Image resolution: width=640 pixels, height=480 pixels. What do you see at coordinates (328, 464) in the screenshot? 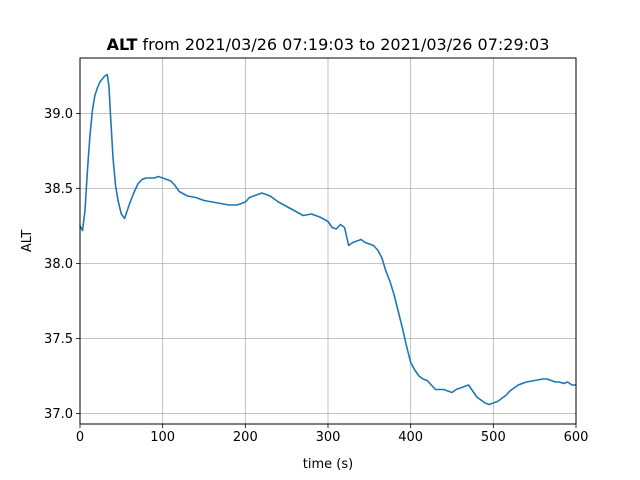
I see `x-axis-label: time (s)` at bounding box center [328, 464].